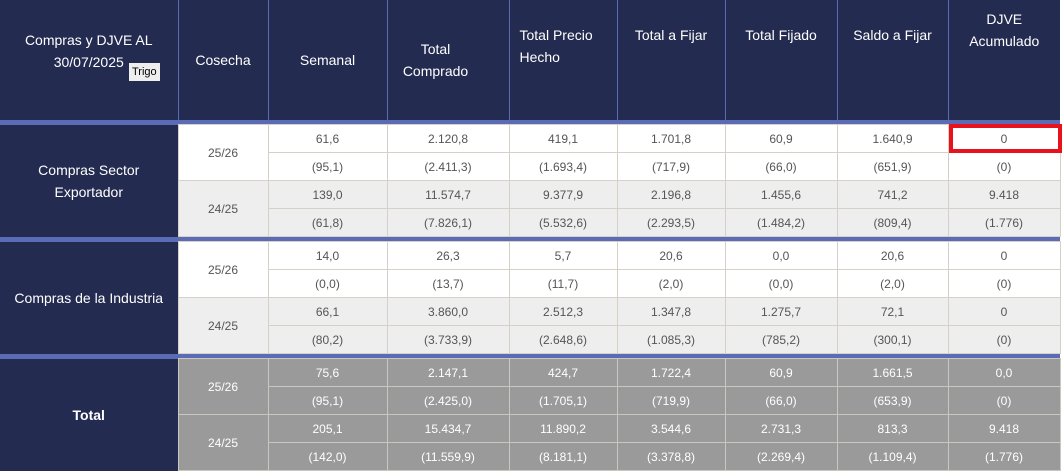 The image size is (1062, 471). Describe the element at coordinates (892, 372) in the screenshot. I see `value-cell: 1.661,5` at that location.